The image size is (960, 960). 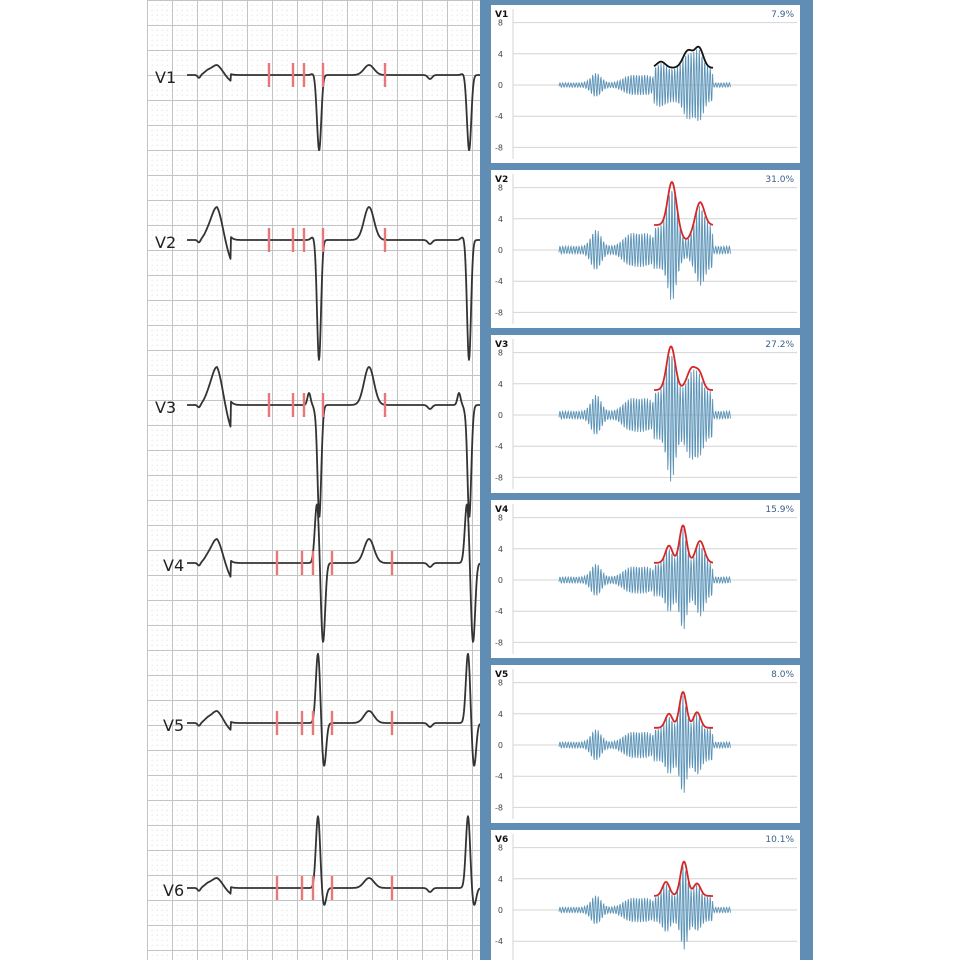 What do you see at coordinates (779, 840) in the screenshot?
I see `plot-annotation: 10.1%` at bounding box center [779, 840].